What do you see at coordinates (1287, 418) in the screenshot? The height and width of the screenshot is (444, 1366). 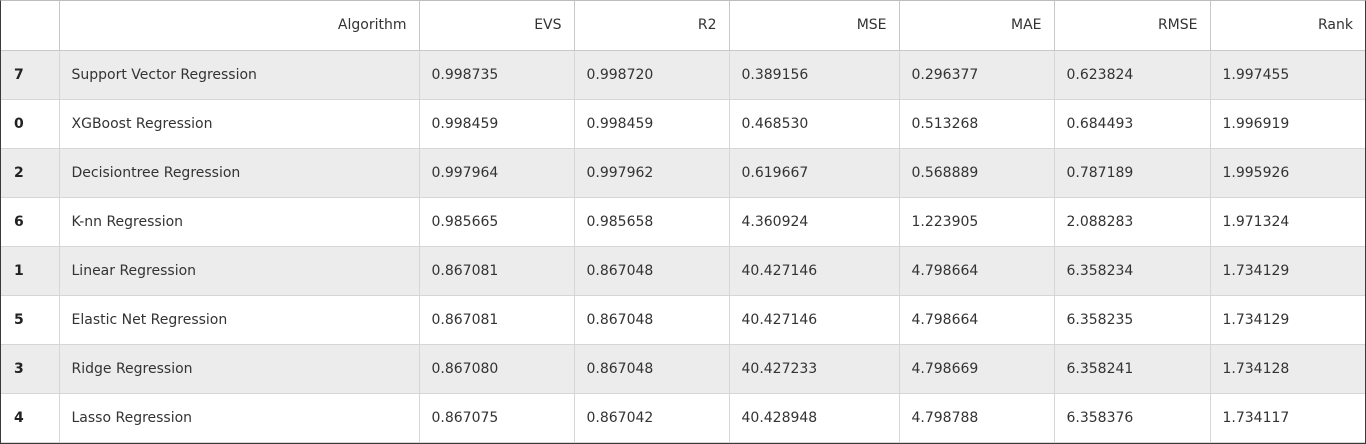 I see `cell-rank: 1.734117` at bounding box center [1287, 418].